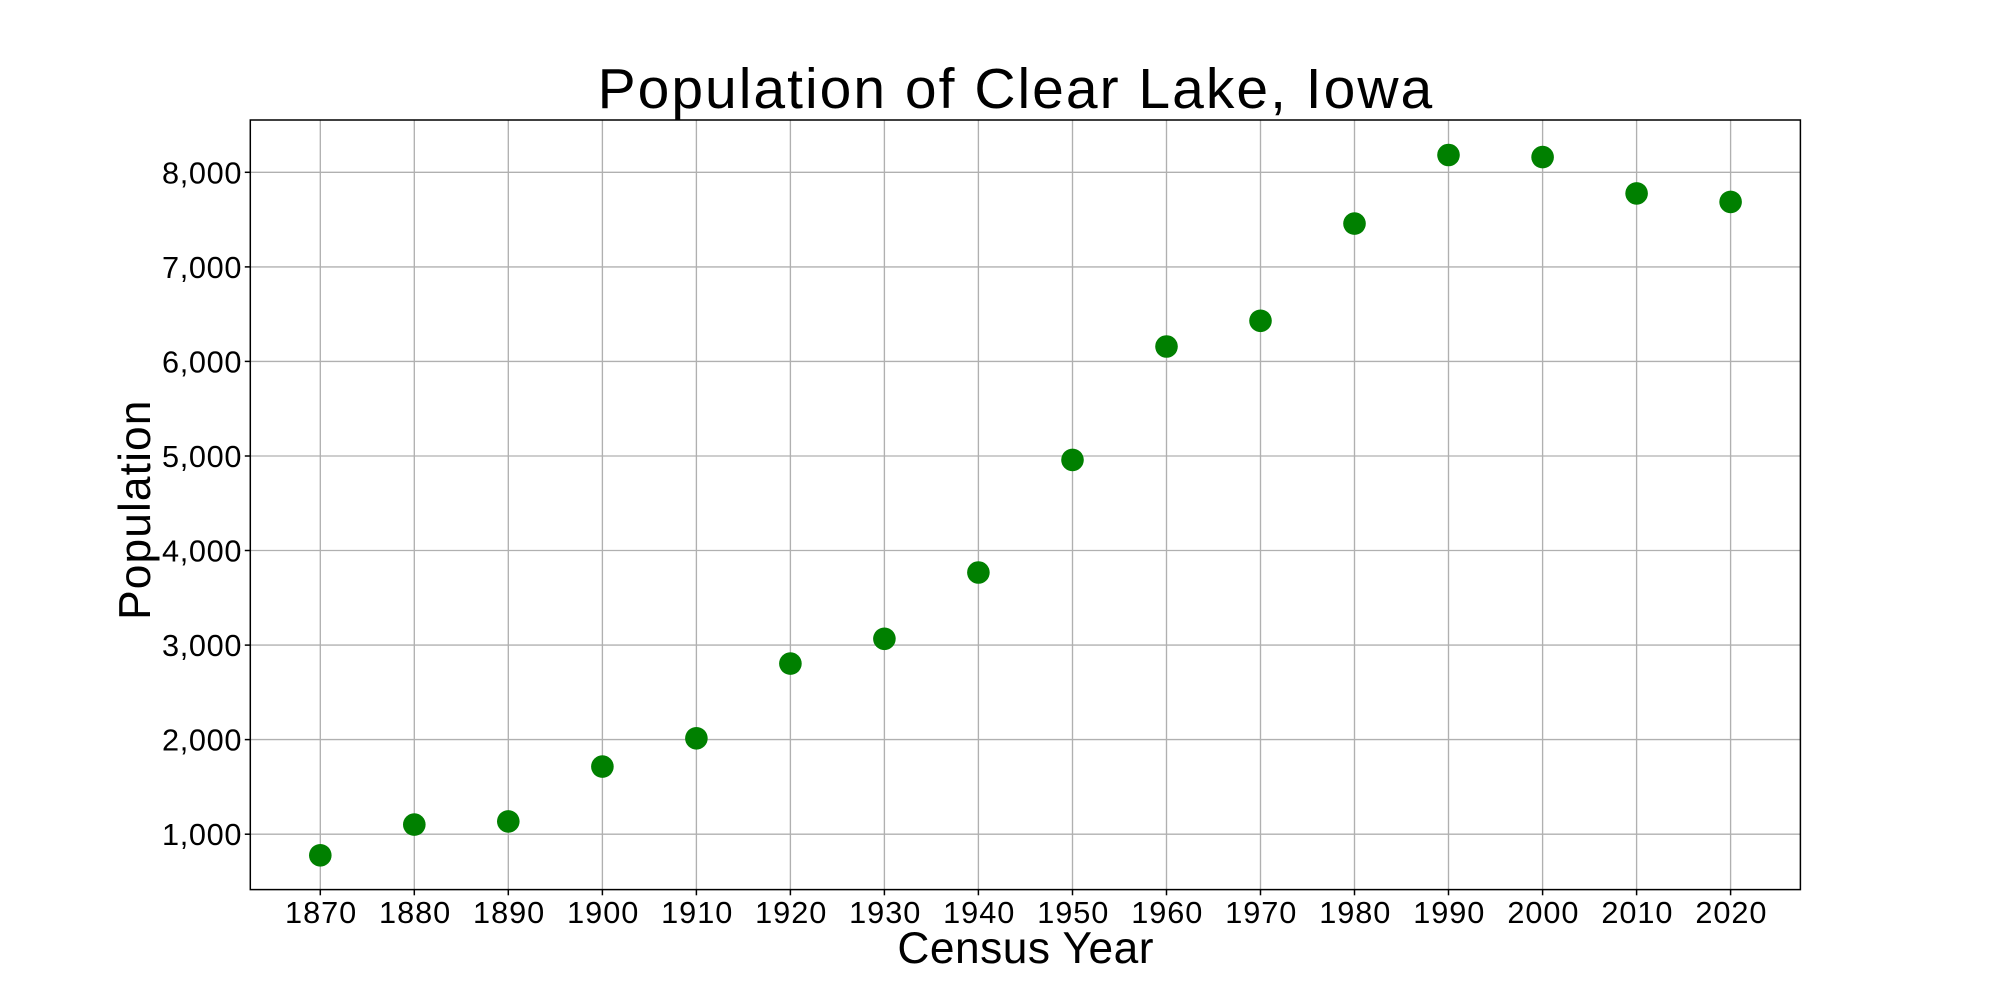 The width and height of the screenshot is (2000, 1000). I want to click on svg-text: 6,000, so click(202, 361).